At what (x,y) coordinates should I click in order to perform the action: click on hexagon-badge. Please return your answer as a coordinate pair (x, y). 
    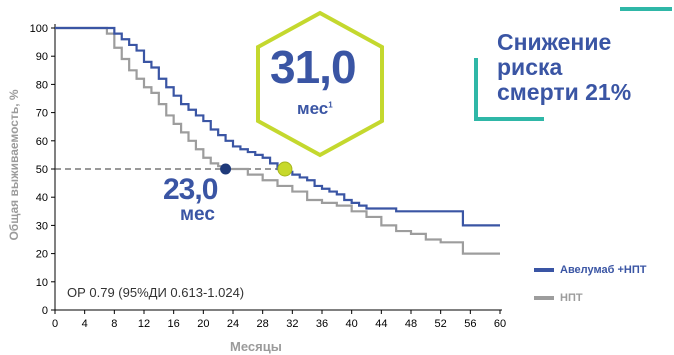
    Looking at the image, I should click on (320, 84).